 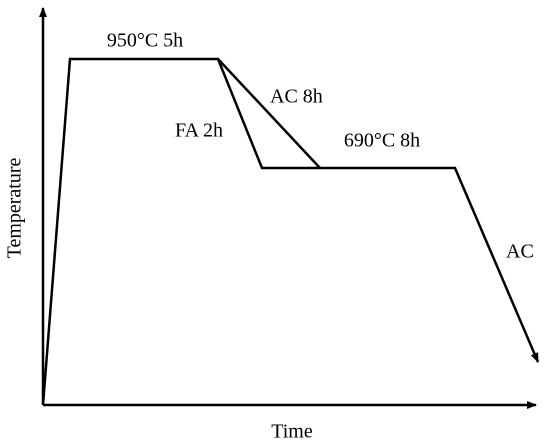 I want to click on y-axis-label: Temperature, so click(x=15, y=207).